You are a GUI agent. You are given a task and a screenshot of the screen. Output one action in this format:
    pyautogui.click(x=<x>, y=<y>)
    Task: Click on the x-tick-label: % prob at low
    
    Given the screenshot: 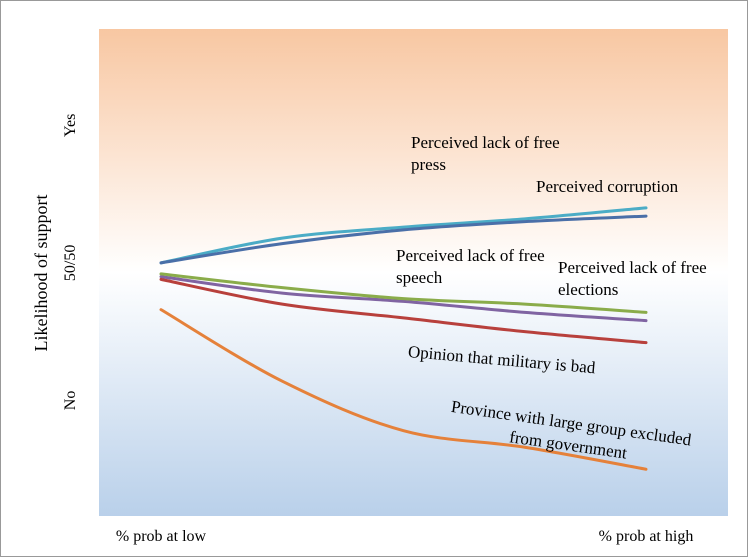 What is the action you would take?
    pyautogui.click(x=161, y=536)
    